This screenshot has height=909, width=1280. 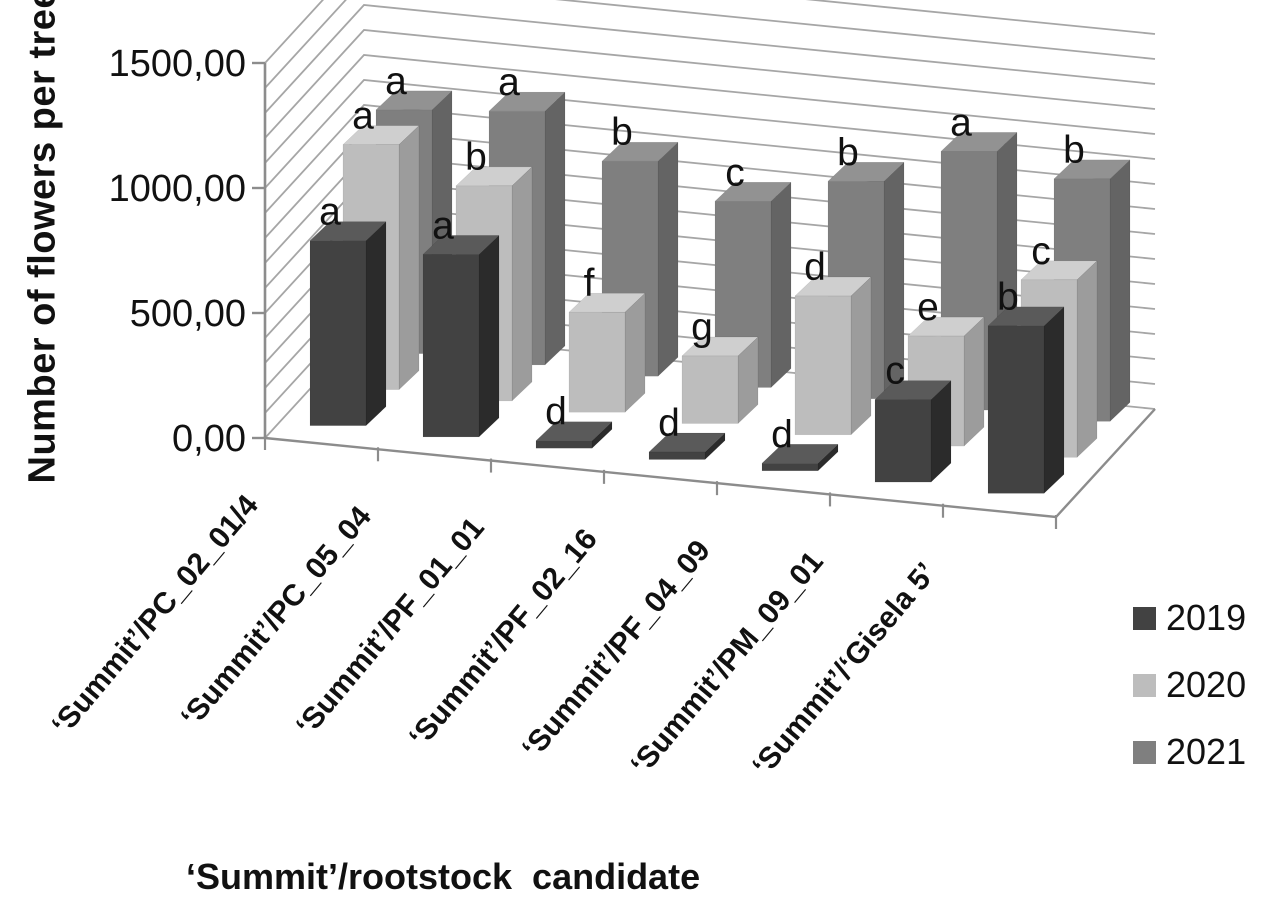 What do you see at coordinates (188, 314) in the screenshot?
I see `svg-text: 500,00` at bounding box center [188, 314].